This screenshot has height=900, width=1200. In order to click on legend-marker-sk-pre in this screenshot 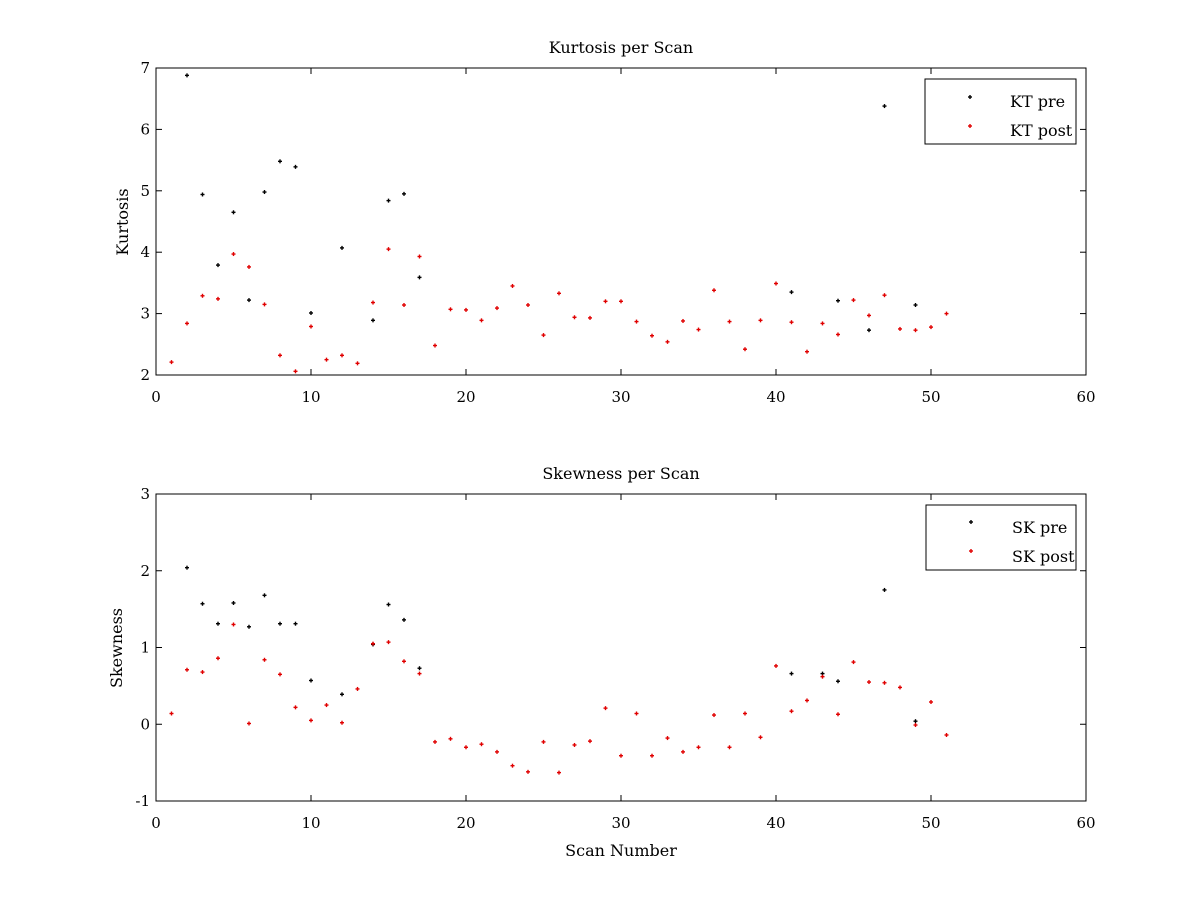, I will do `click(971, 522)`.